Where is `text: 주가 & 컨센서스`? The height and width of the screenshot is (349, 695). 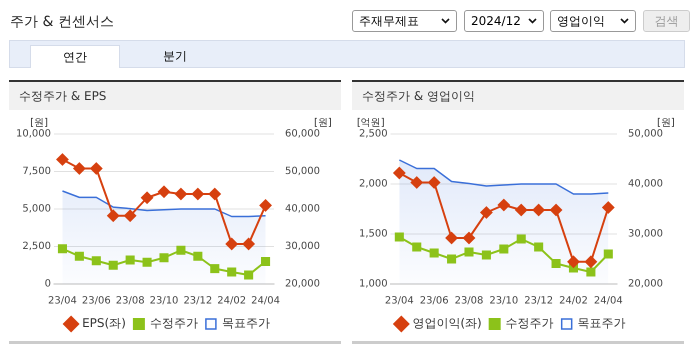
text: 주가 & 컨센서스 is located at coordinates (62, 22).